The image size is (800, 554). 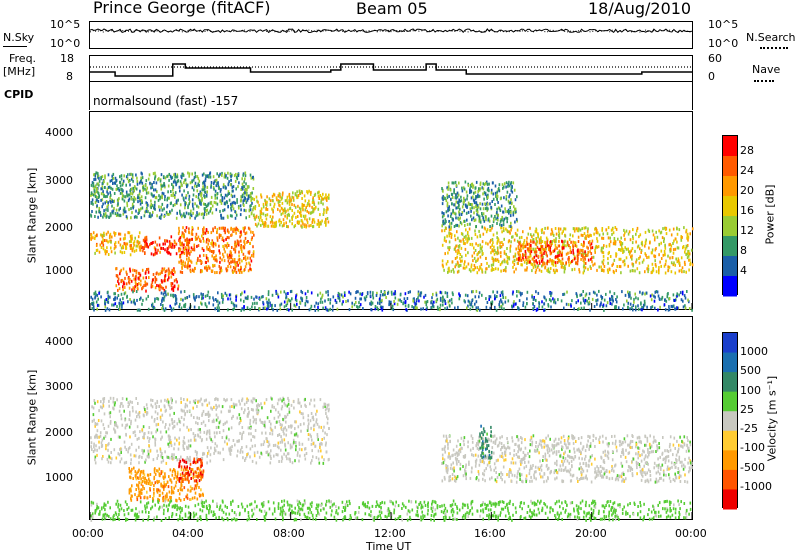 What do you see at coordinates (730, 286) in the screenshot?
I see `power-cb-swatch` at bounding box center [730, 286].